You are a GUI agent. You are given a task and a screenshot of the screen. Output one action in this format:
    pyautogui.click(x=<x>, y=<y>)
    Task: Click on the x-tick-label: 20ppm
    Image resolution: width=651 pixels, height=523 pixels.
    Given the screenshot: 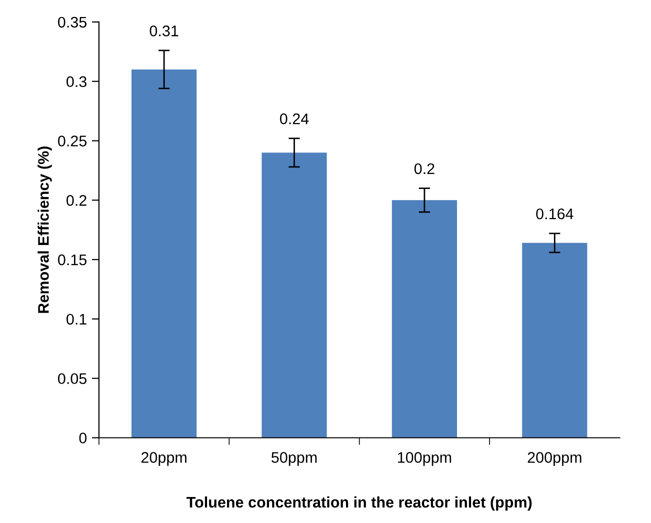 What is the action you would take?
    pyautogui.click(x=163, y=459)
    